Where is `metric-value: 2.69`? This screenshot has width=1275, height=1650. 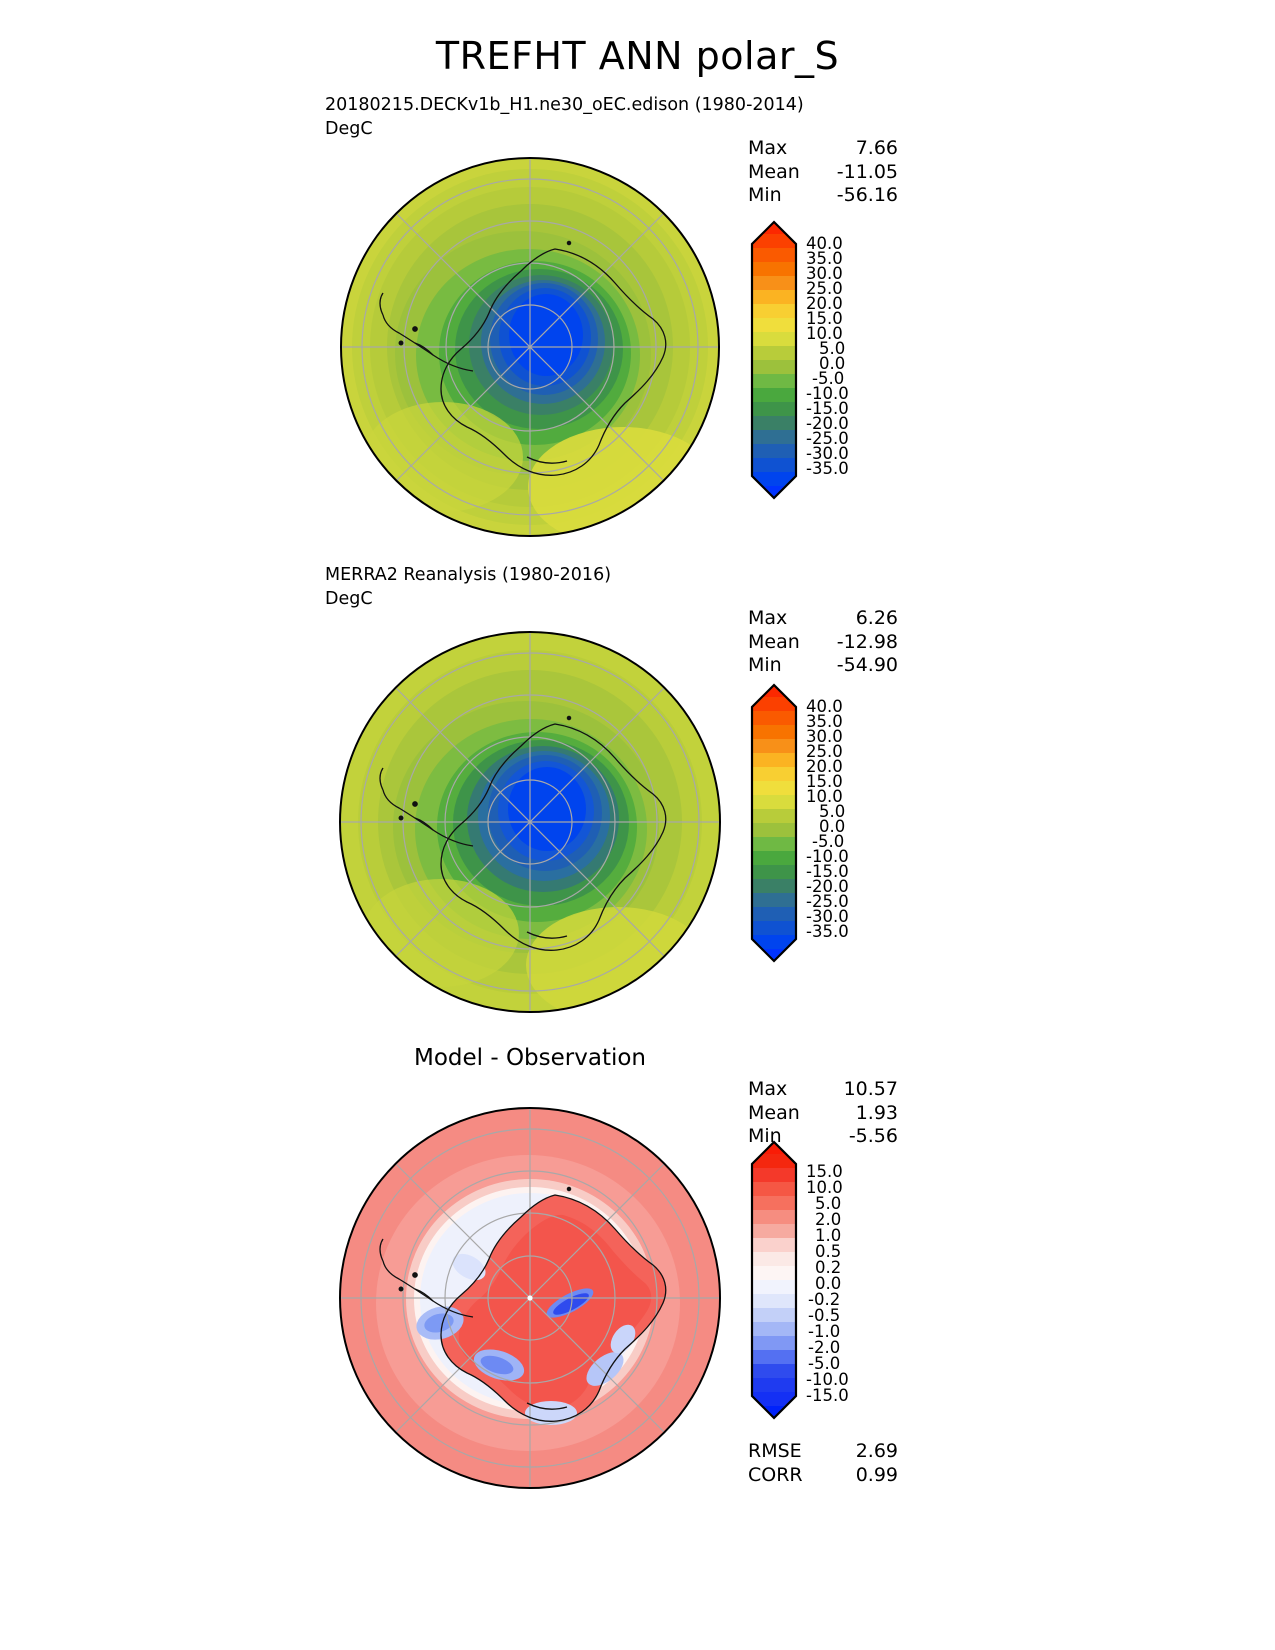 metric-value: 2.69 is located at coordinates (876, 1451).